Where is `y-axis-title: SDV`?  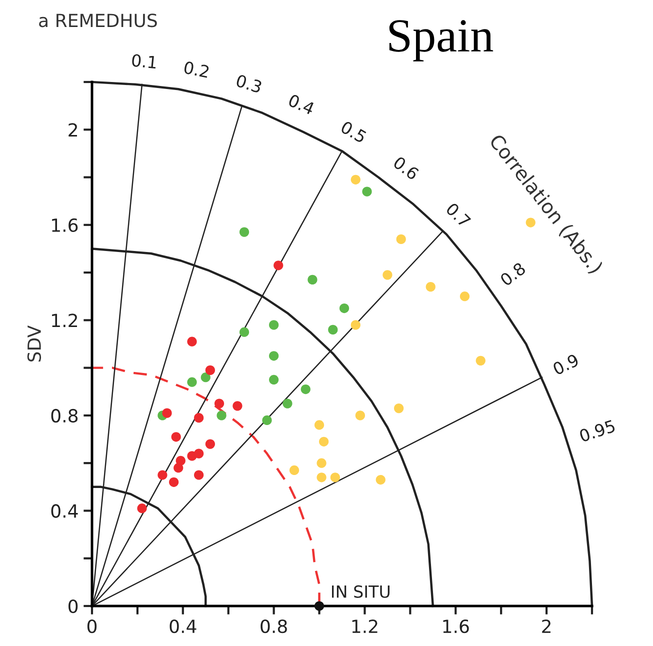 y-axis-title: SDV is located at coordinates (34, 343).